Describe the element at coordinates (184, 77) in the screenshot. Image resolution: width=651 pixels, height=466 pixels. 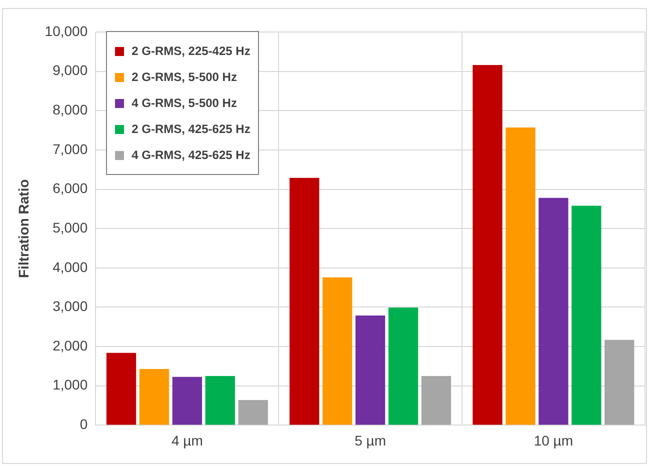
I see `legend-label: 2 G-RMS, 5-500 Hz` at that location.